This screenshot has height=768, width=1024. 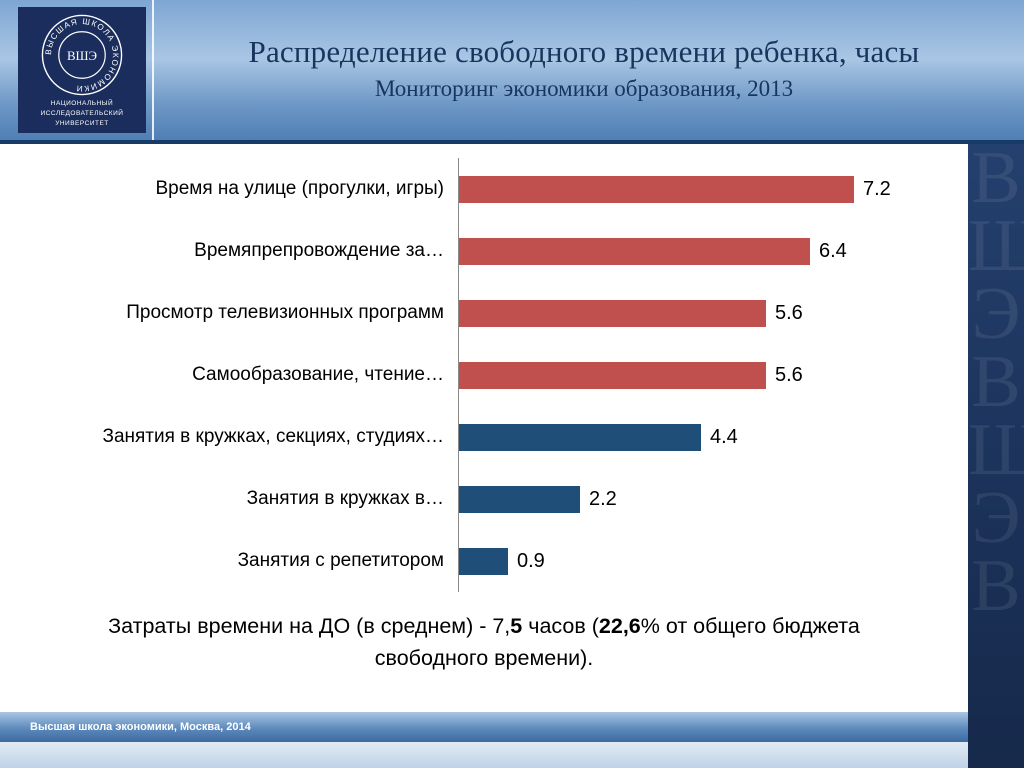 I want to click on chart-row: Занятия с репетитором 0.9, so click(x=484, y=561).